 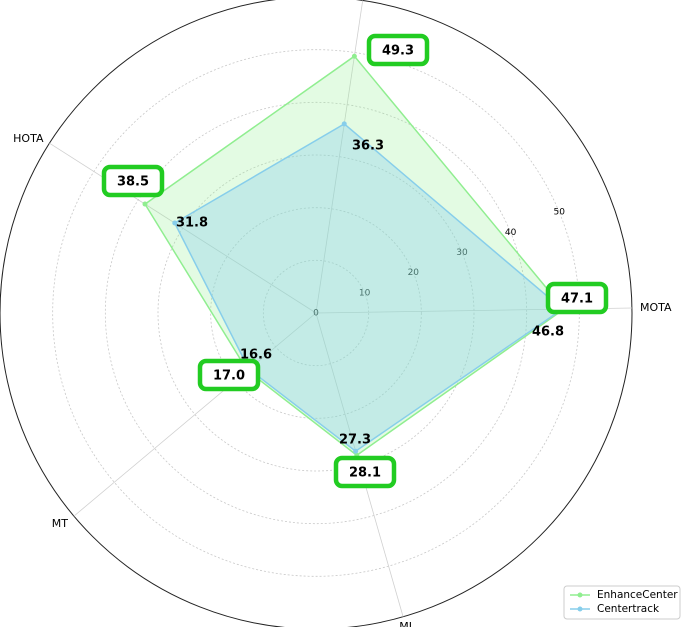 I want to click on legend-box, so click(x=622, y=602).